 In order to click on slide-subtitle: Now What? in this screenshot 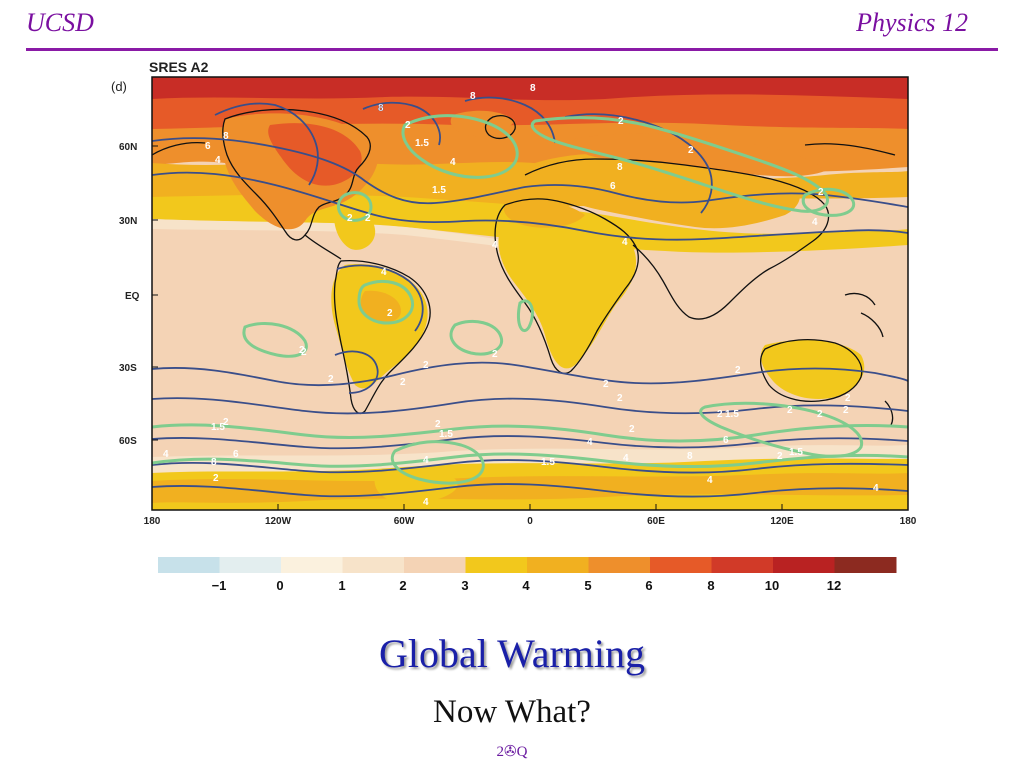, I will do `click(512, 712)`.